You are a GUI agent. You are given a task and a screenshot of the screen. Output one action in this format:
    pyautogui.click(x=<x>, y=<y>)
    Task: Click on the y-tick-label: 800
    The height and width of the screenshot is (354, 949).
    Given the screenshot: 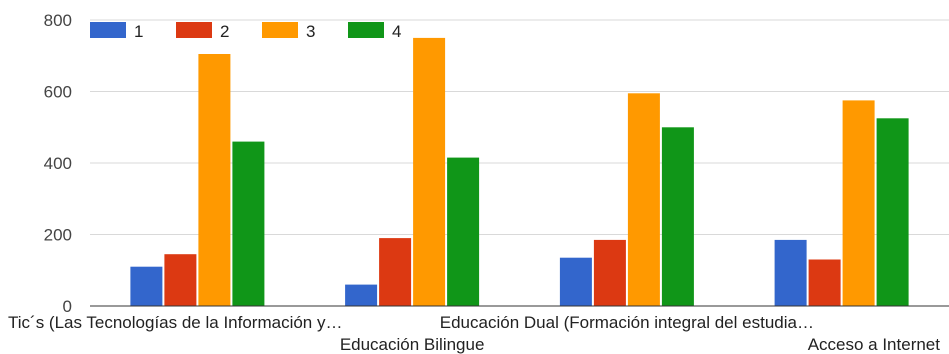 What is the action you would take?
    pyautogui.click(x=58, y=20)
    